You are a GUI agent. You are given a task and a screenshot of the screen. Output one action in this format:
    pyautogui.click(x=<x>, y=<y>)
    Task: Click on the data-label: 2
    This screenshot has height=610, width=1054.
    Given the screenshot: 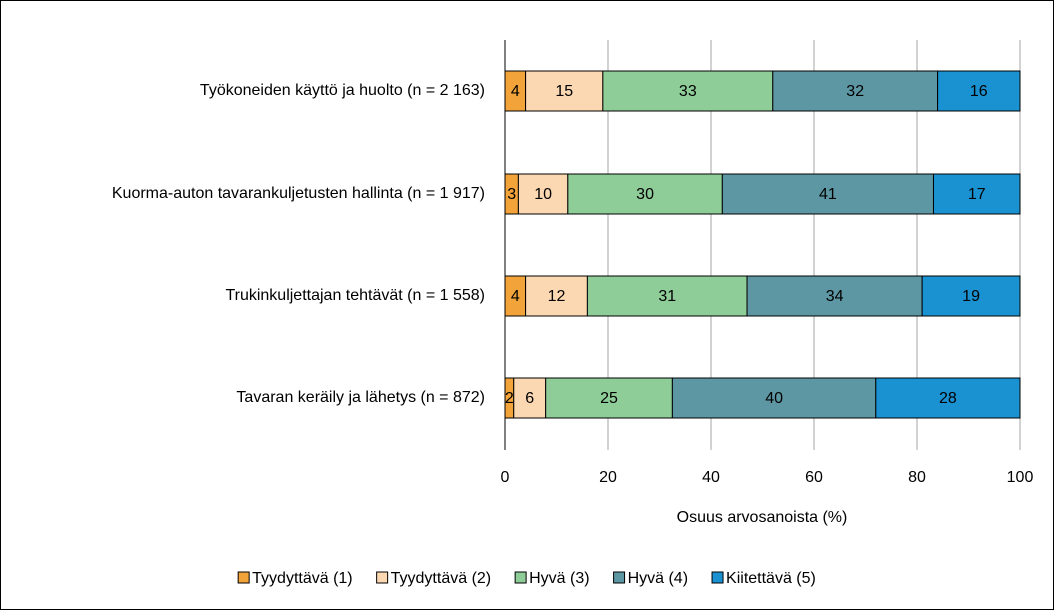 What is the action you would take?
    pyautogui.click(x=509, y=398)
    